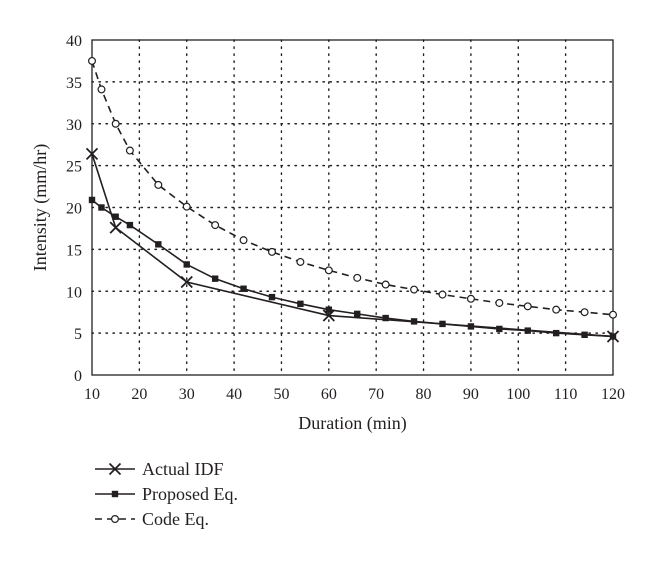 The image size is (660, 566). I want to click on x-tick-label: 90, so click(471, 394).